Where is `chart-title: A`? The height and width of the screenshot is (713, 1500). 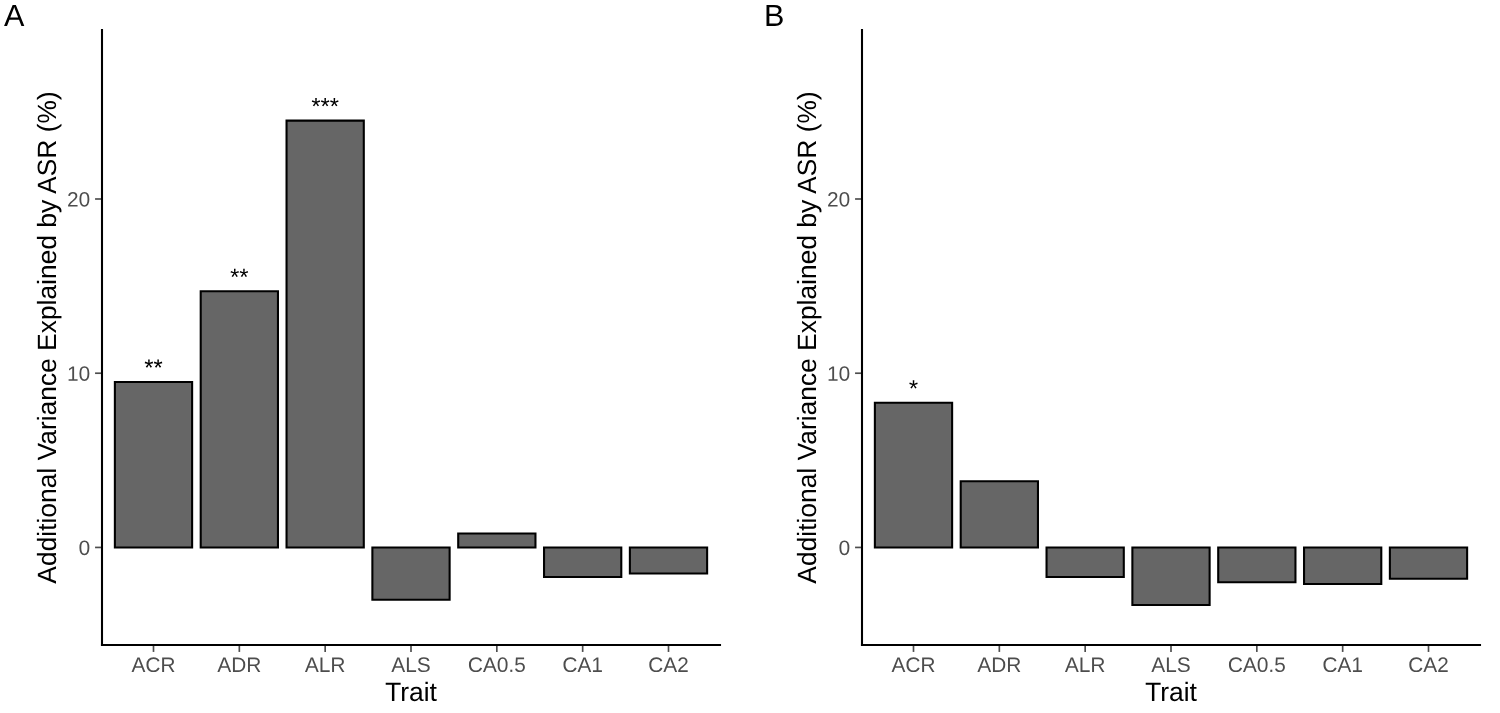 chart-title: A is located at coordinates (14, 15).